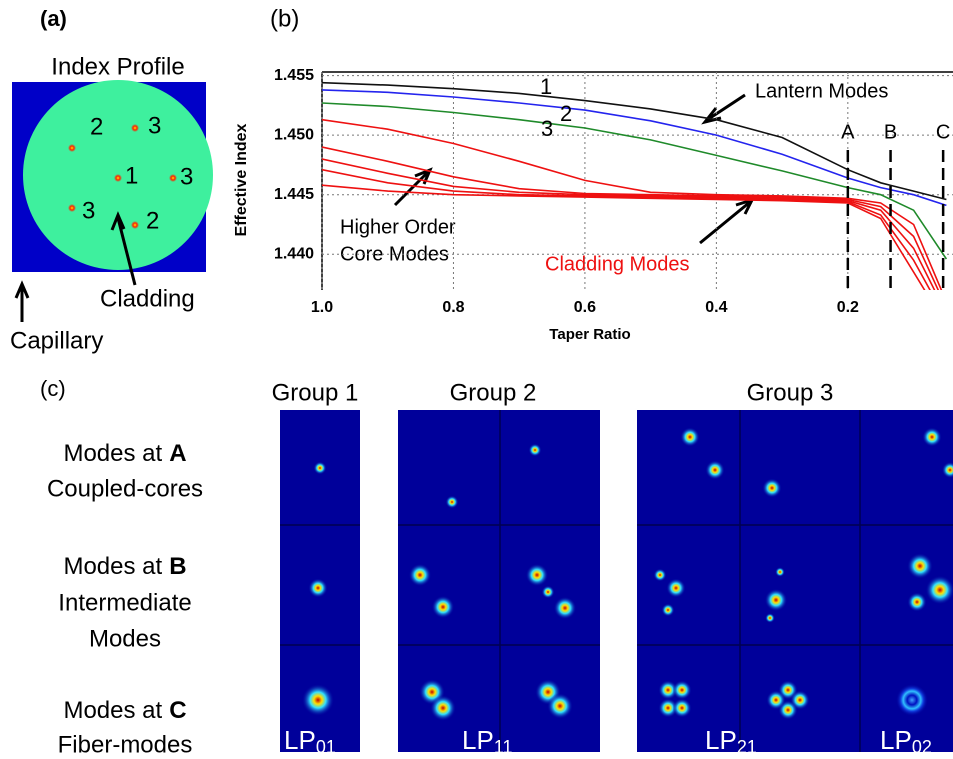  Describe the element at coordinates (131, 175) in the screenshot. I see `core-label: 1` at that location.